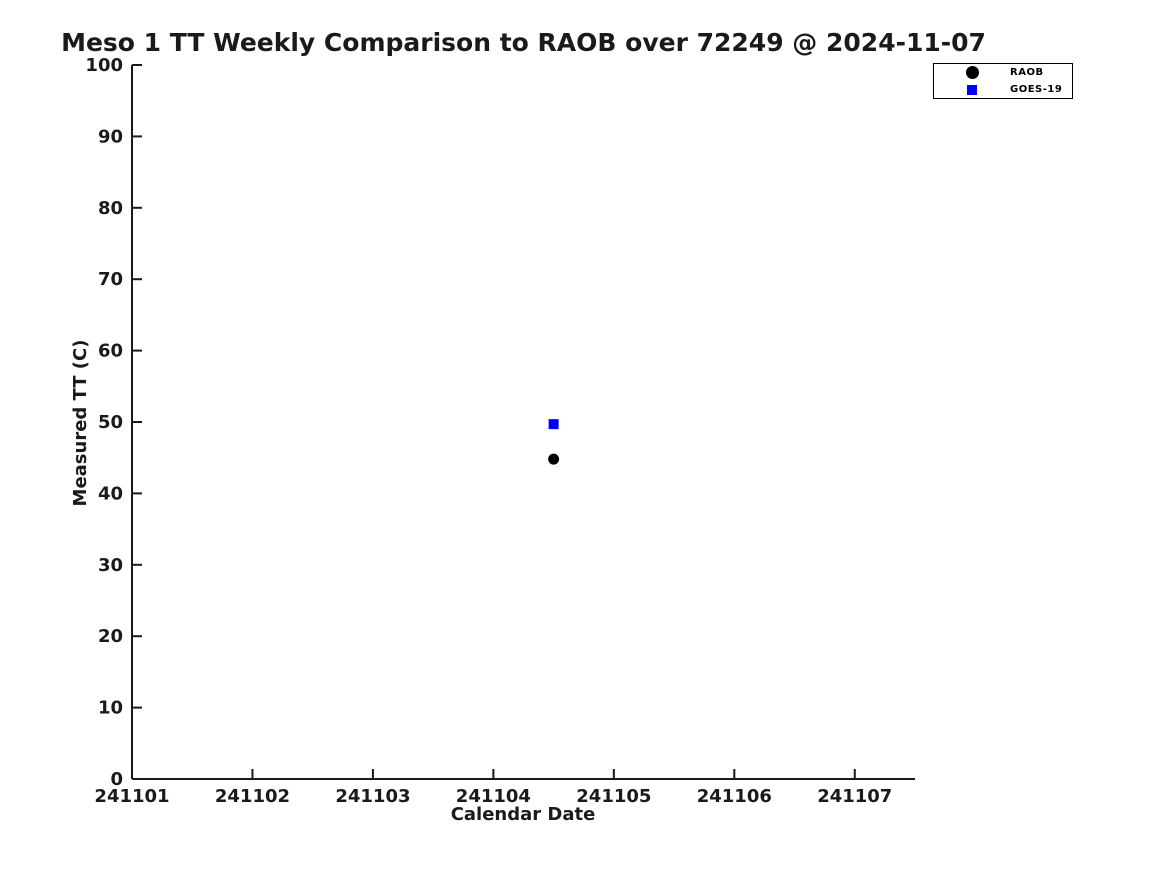 This screenshot has height=875, width=1167. What do you see at coordinates (854, 796) in the screenshot?
I see `x-axis-tick-label: 241107` at bounding box center [854, 796].